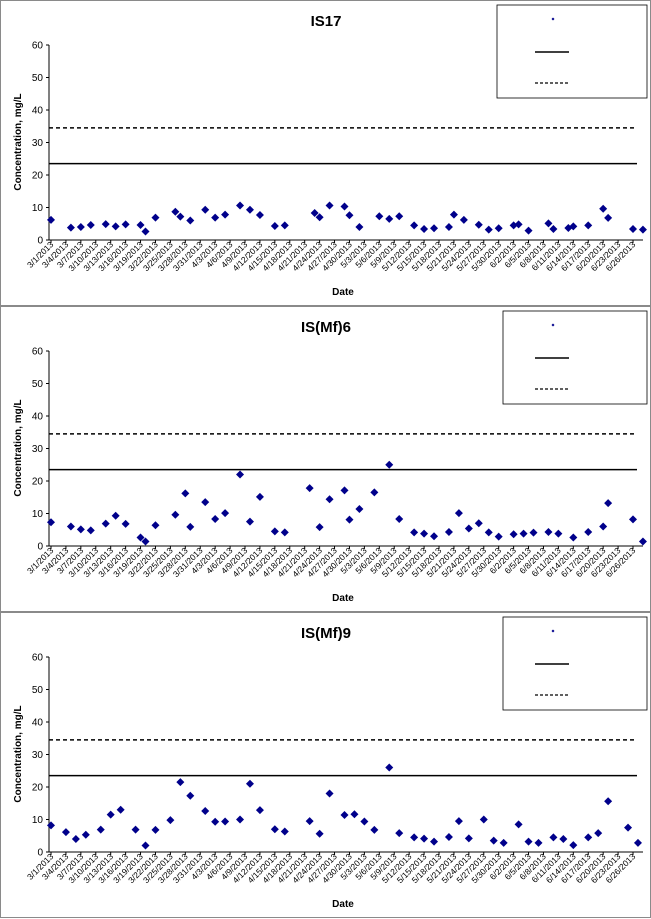  Describe the element at coordinates (572, 51) in the screenshot. I see `legend` at that location.